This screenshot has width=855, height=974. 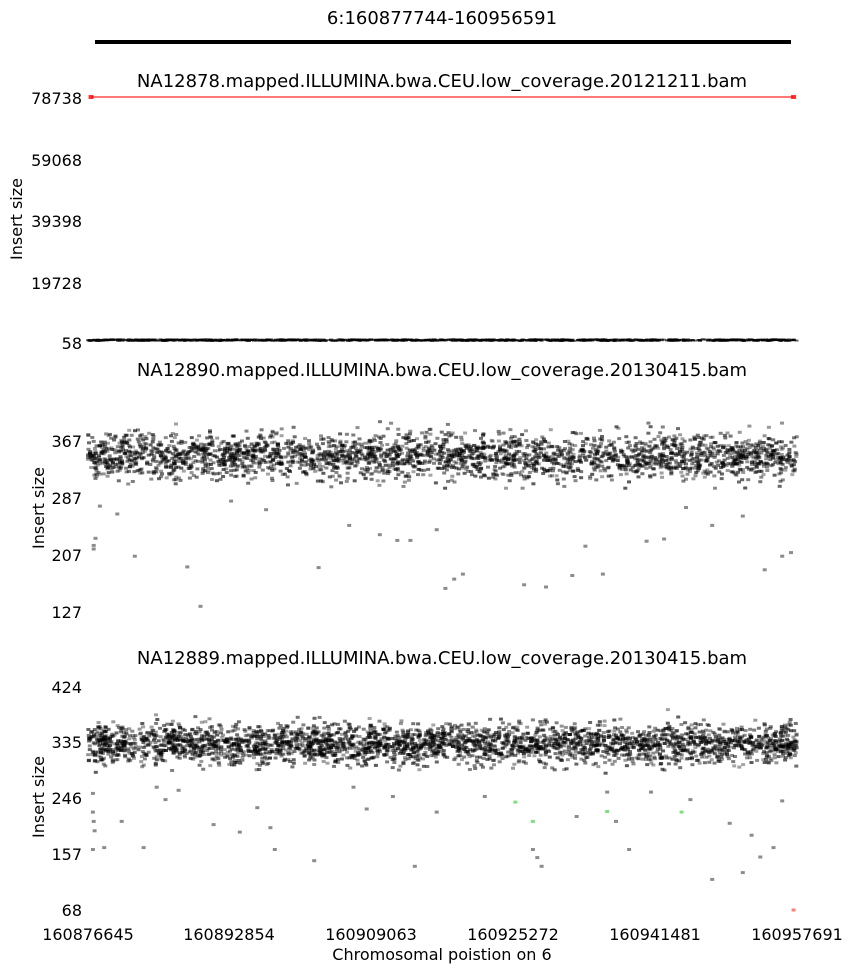 What do you see at coordinates (38, 797) in the screenshot?
I see `panel-3-ylabel: Insert size` at bounding box center [38, 797].